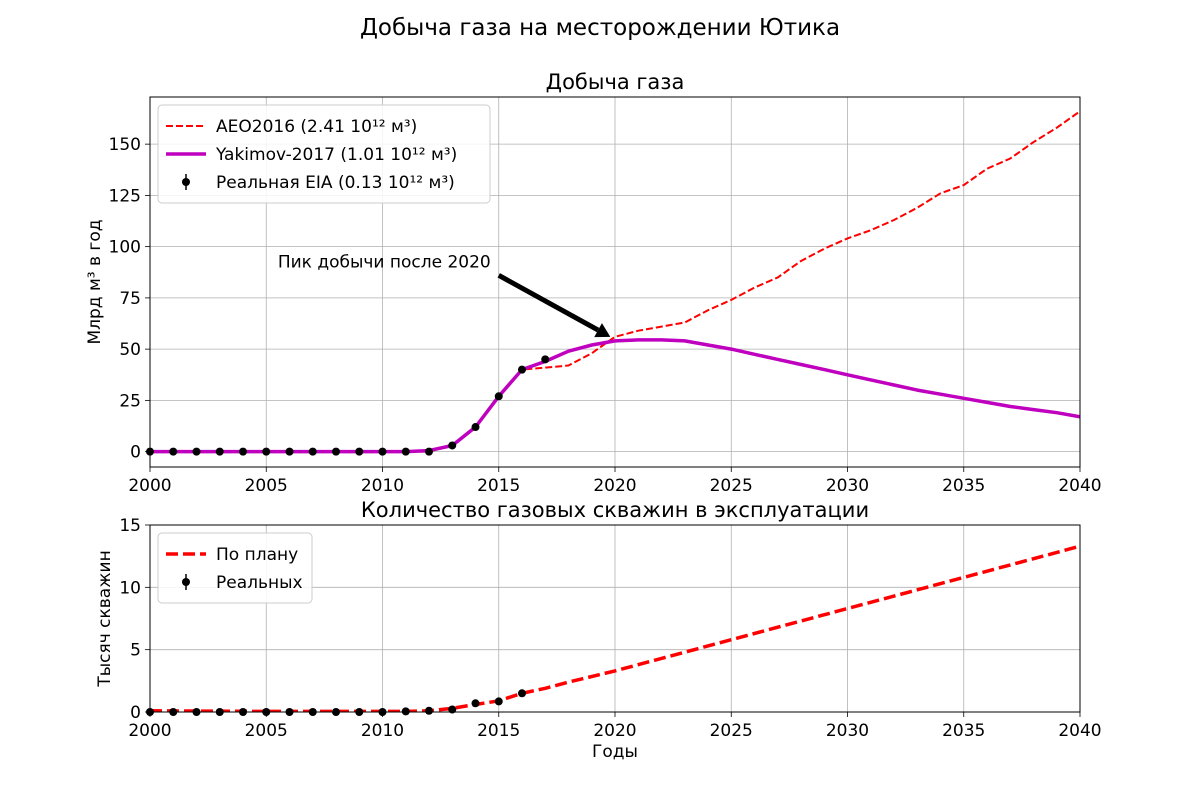 The image size is (1200, 800). Describe the element at coordinates (602, 330) in the screenshot. I see `annotation-arrowhead` at that location.